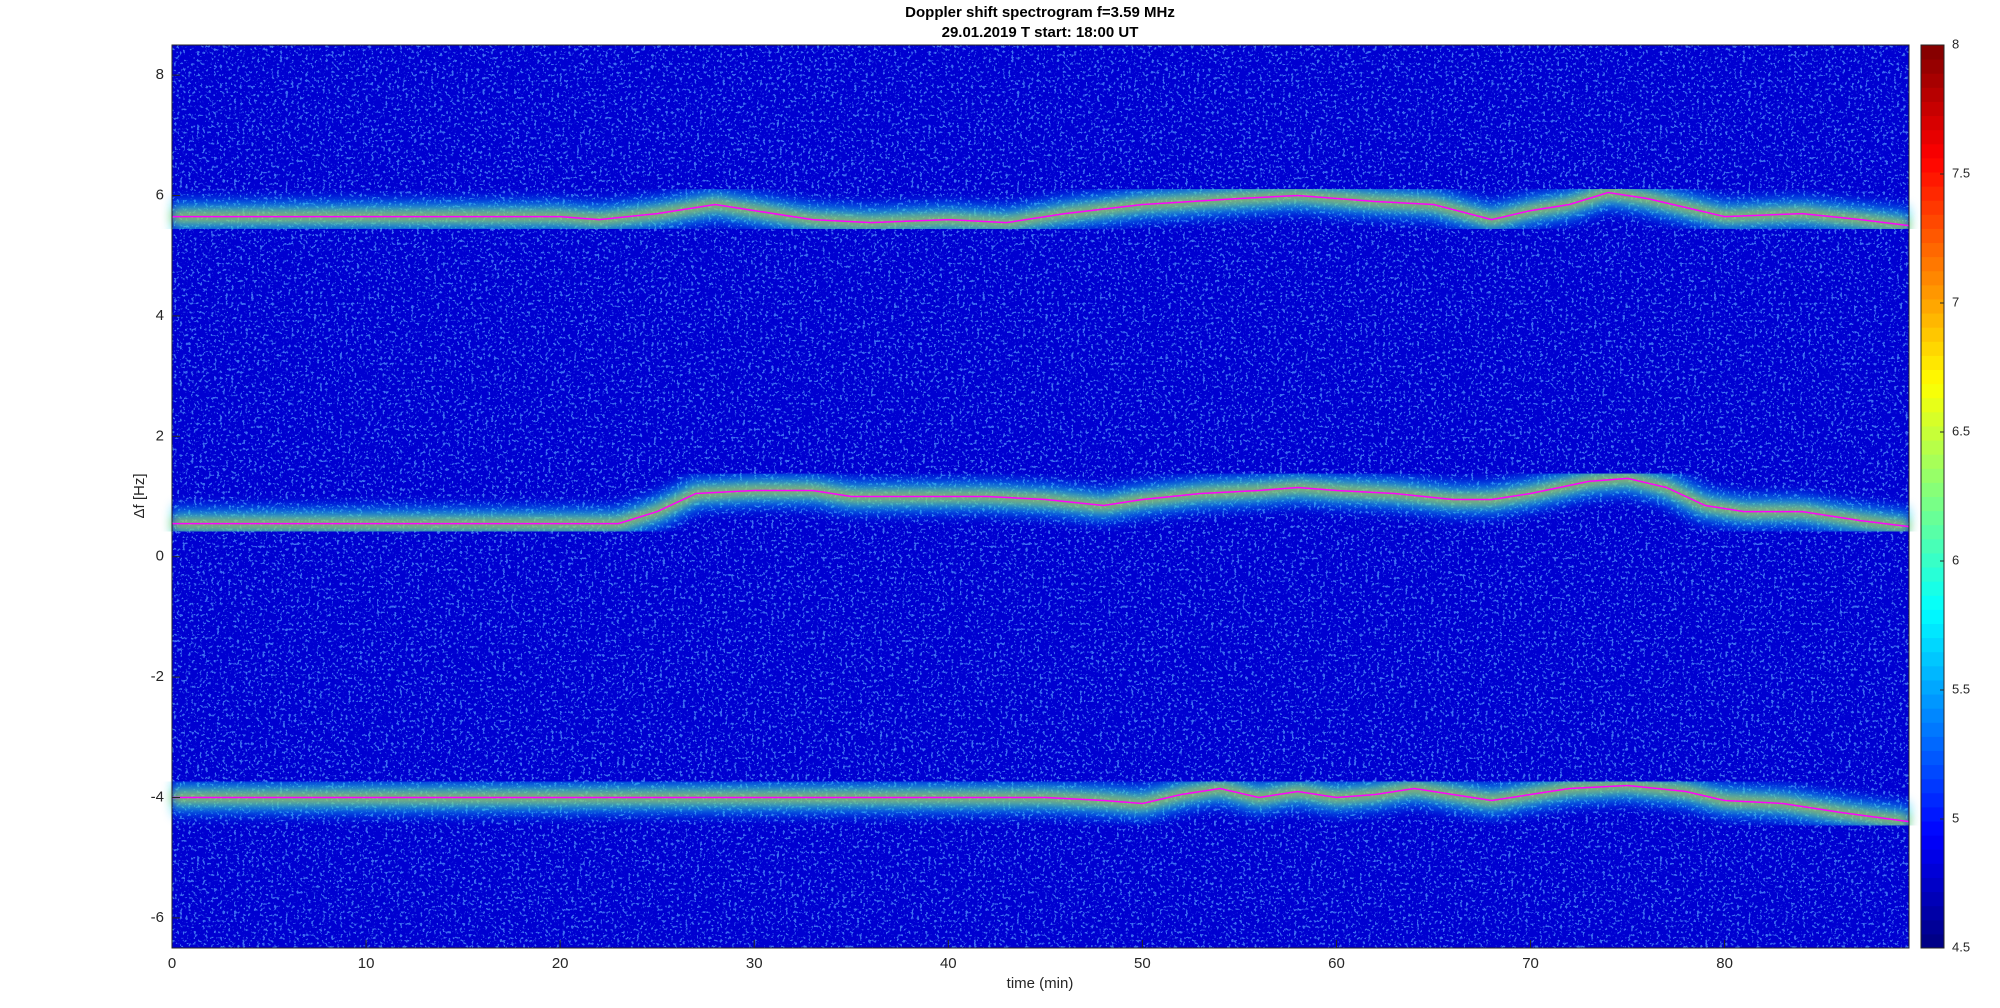  I want to click on colorbar-tick-label: 8, so click(1955, 43).